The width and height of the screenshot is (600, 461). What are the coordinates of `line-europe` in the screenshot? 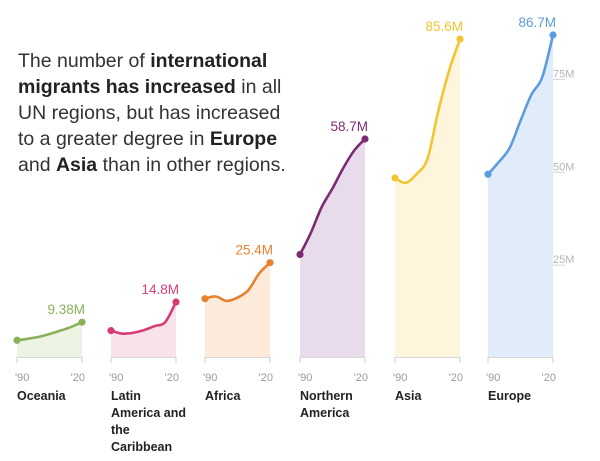 It's located at (520, 104).